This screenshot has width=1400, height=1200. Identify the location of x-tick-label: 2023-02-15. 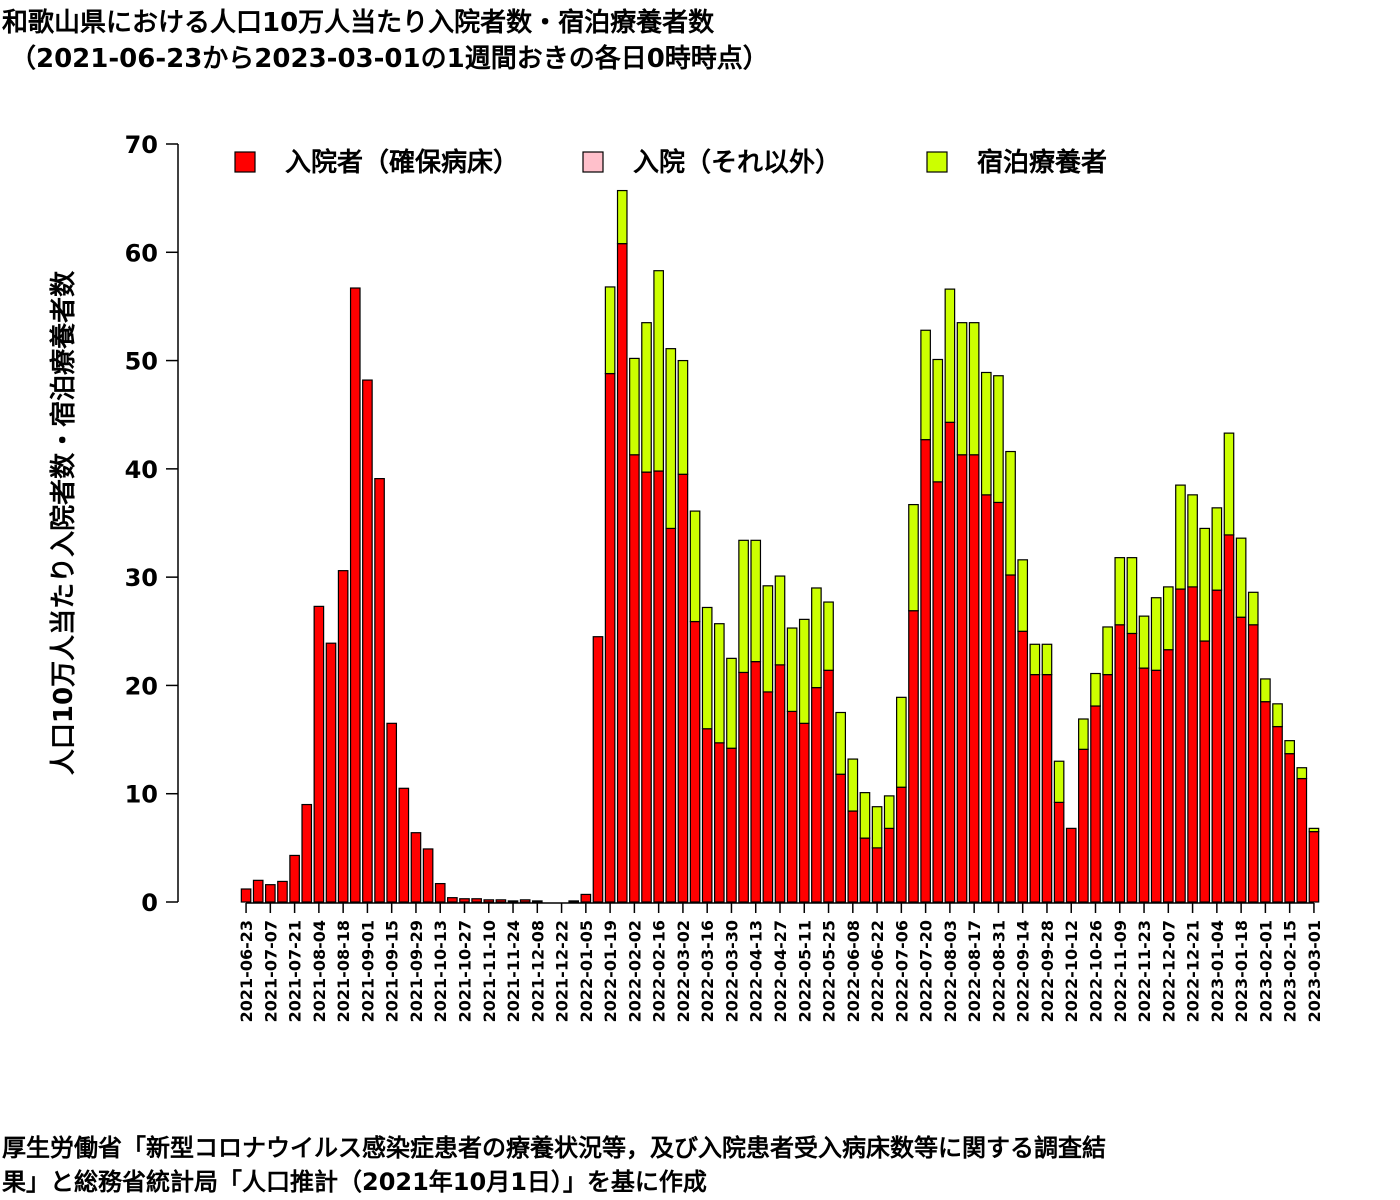
(1290, 971).